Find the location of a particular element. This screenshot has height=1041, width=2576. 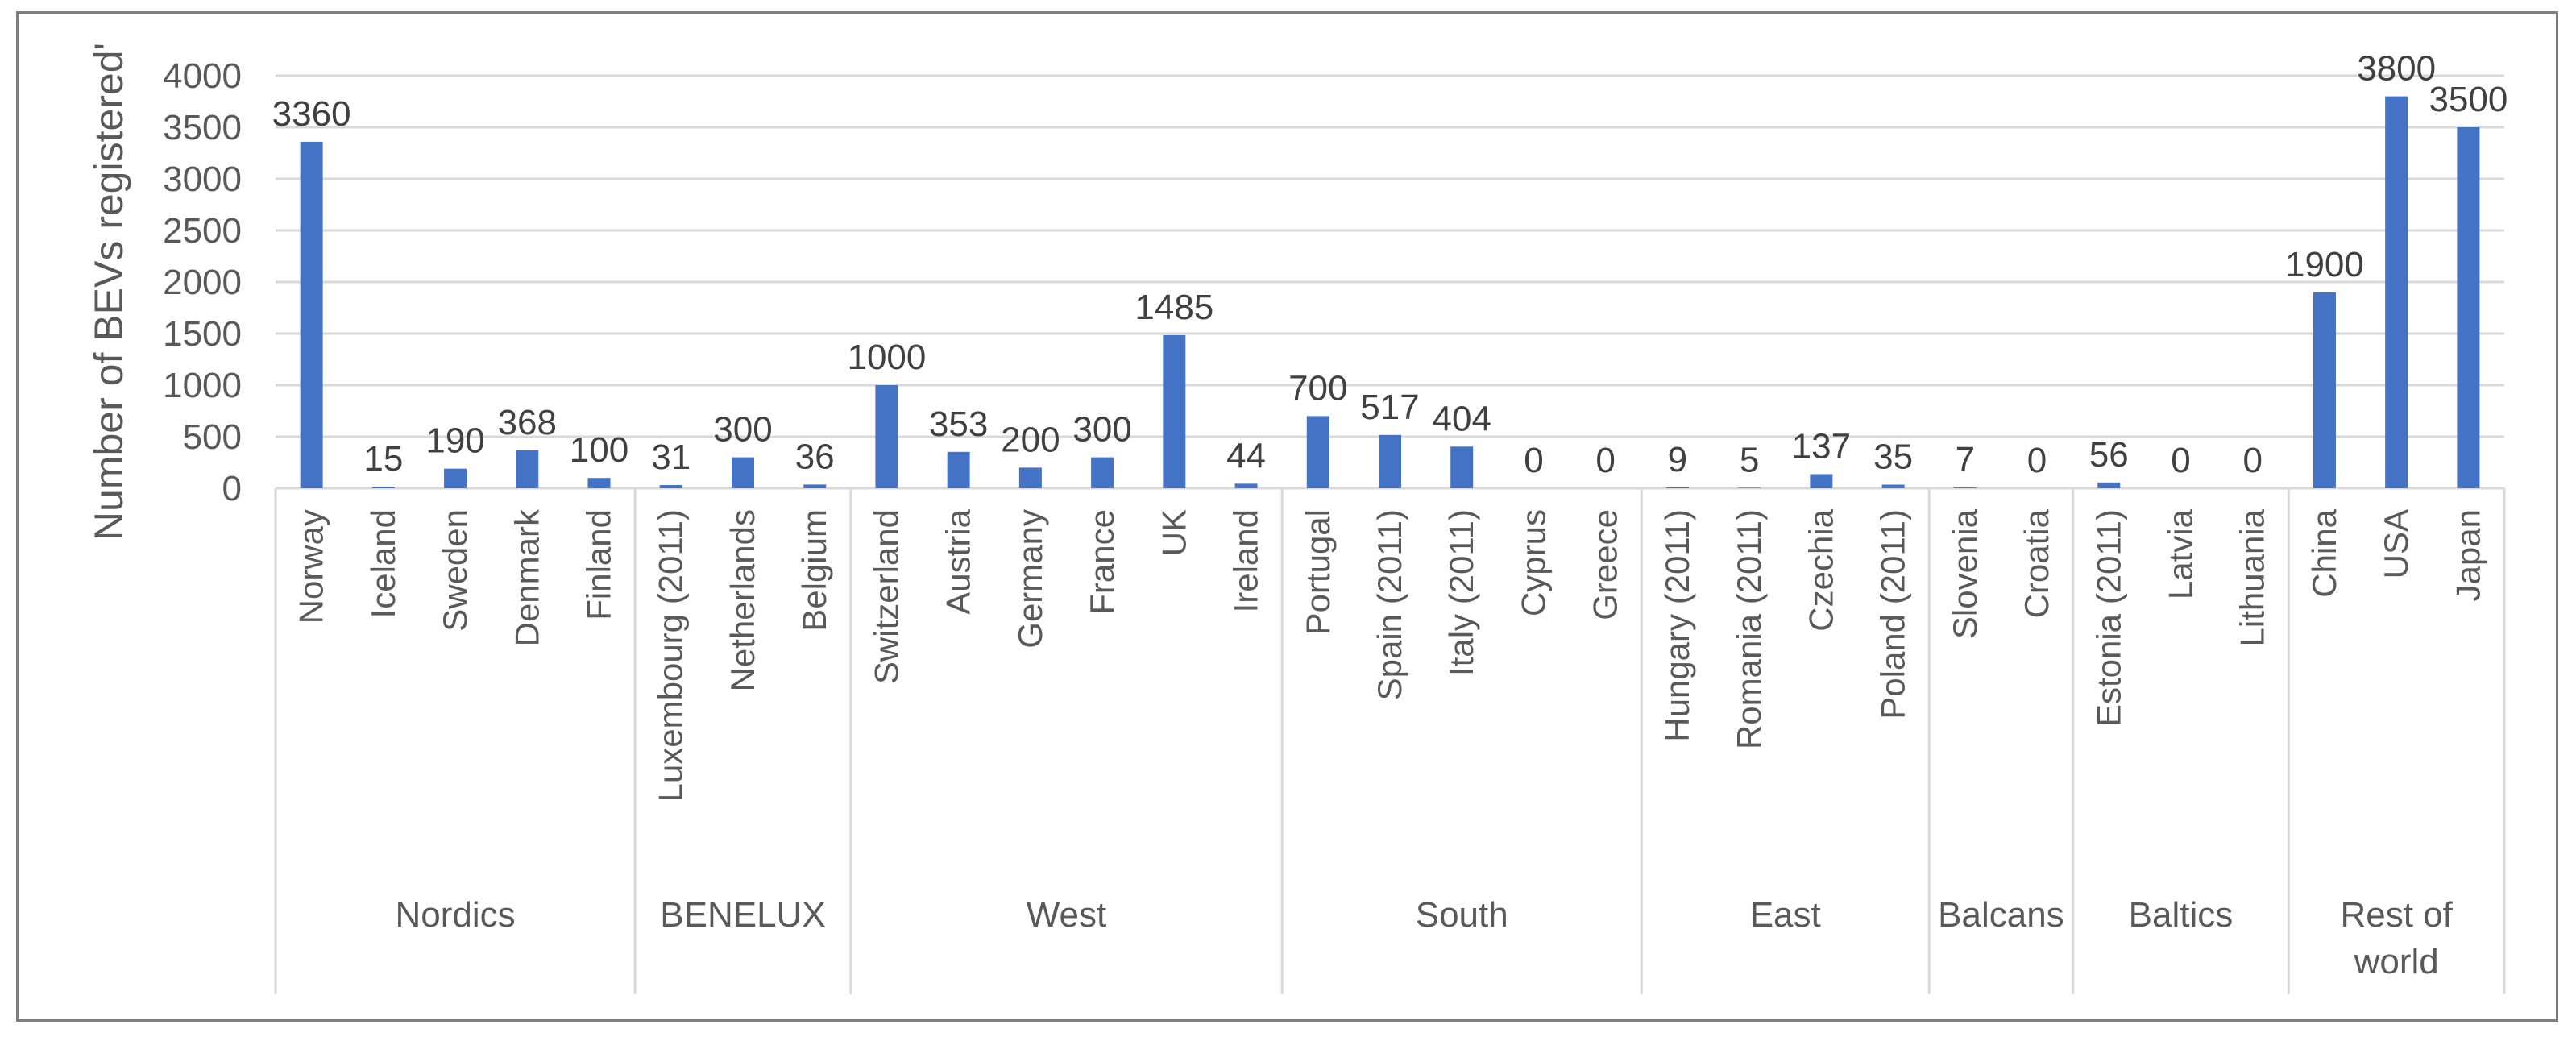

group-label: West is located at coordinates (1066, 915).